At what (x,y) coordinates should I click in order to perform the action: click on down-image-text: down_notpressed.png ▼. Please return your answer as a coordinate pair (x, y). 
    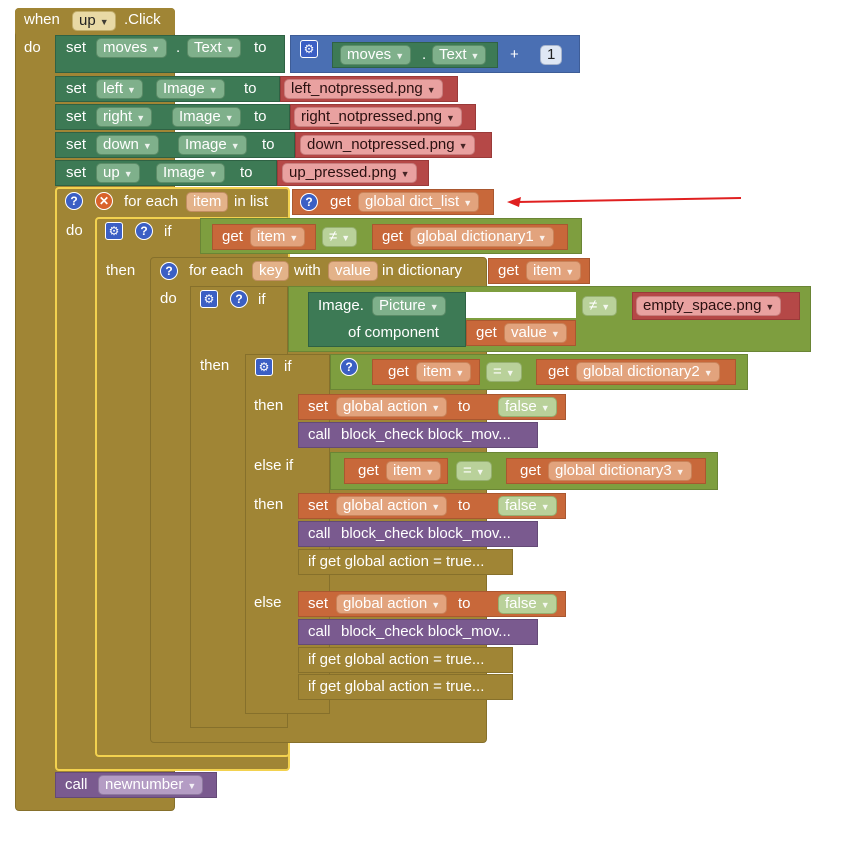
    Looking at the image, I should click on (387, 145).